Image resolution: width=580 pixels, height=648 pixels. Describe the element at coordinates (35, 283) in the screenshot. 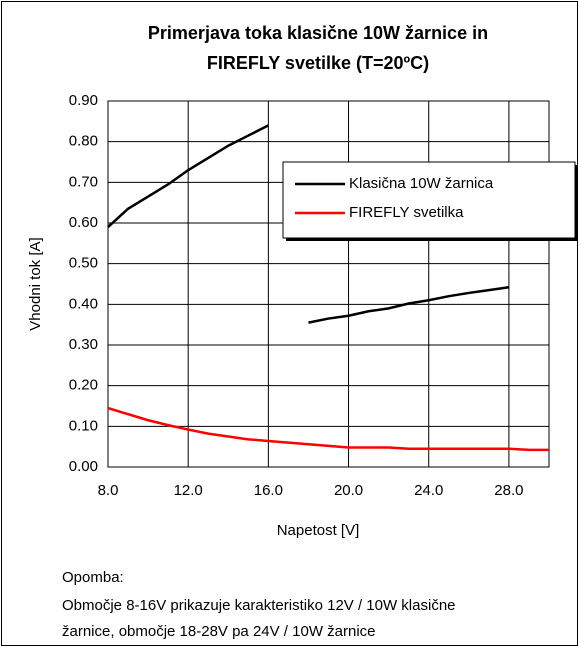

I see `y-axis-label: Vhodni tok [A]` at that location.